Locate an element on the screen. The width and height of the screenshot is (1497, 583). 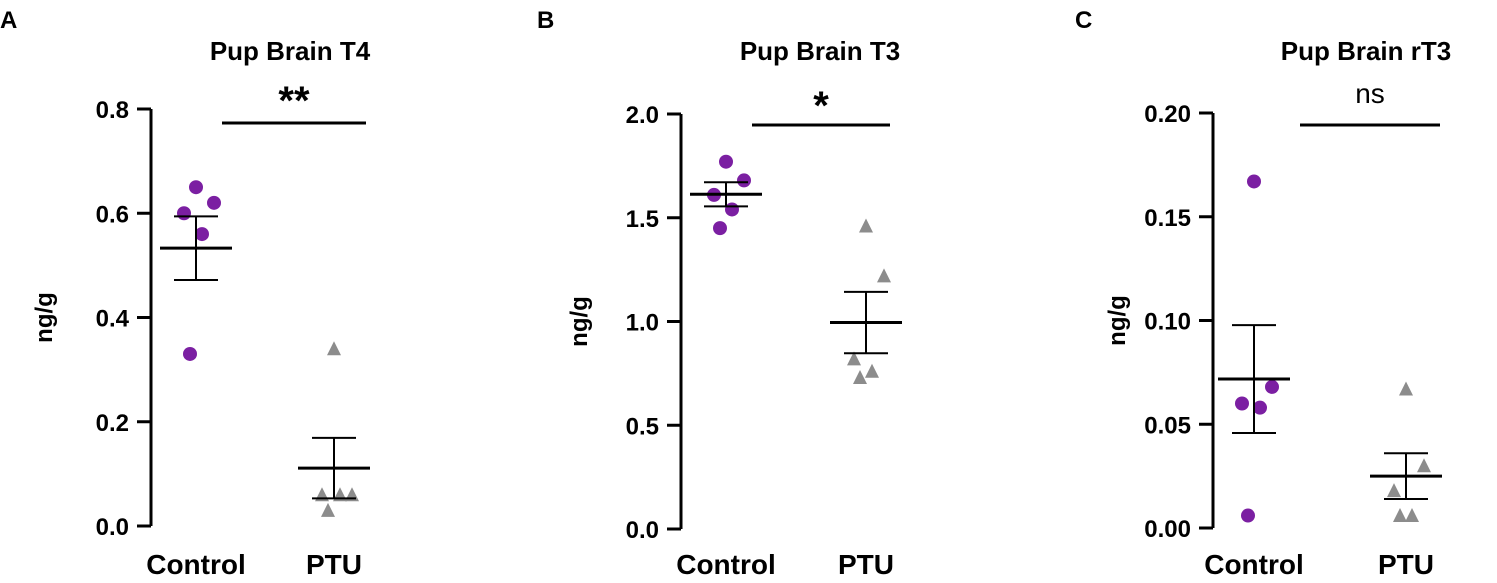
panel-label: B is located at coordinates (545, 20).